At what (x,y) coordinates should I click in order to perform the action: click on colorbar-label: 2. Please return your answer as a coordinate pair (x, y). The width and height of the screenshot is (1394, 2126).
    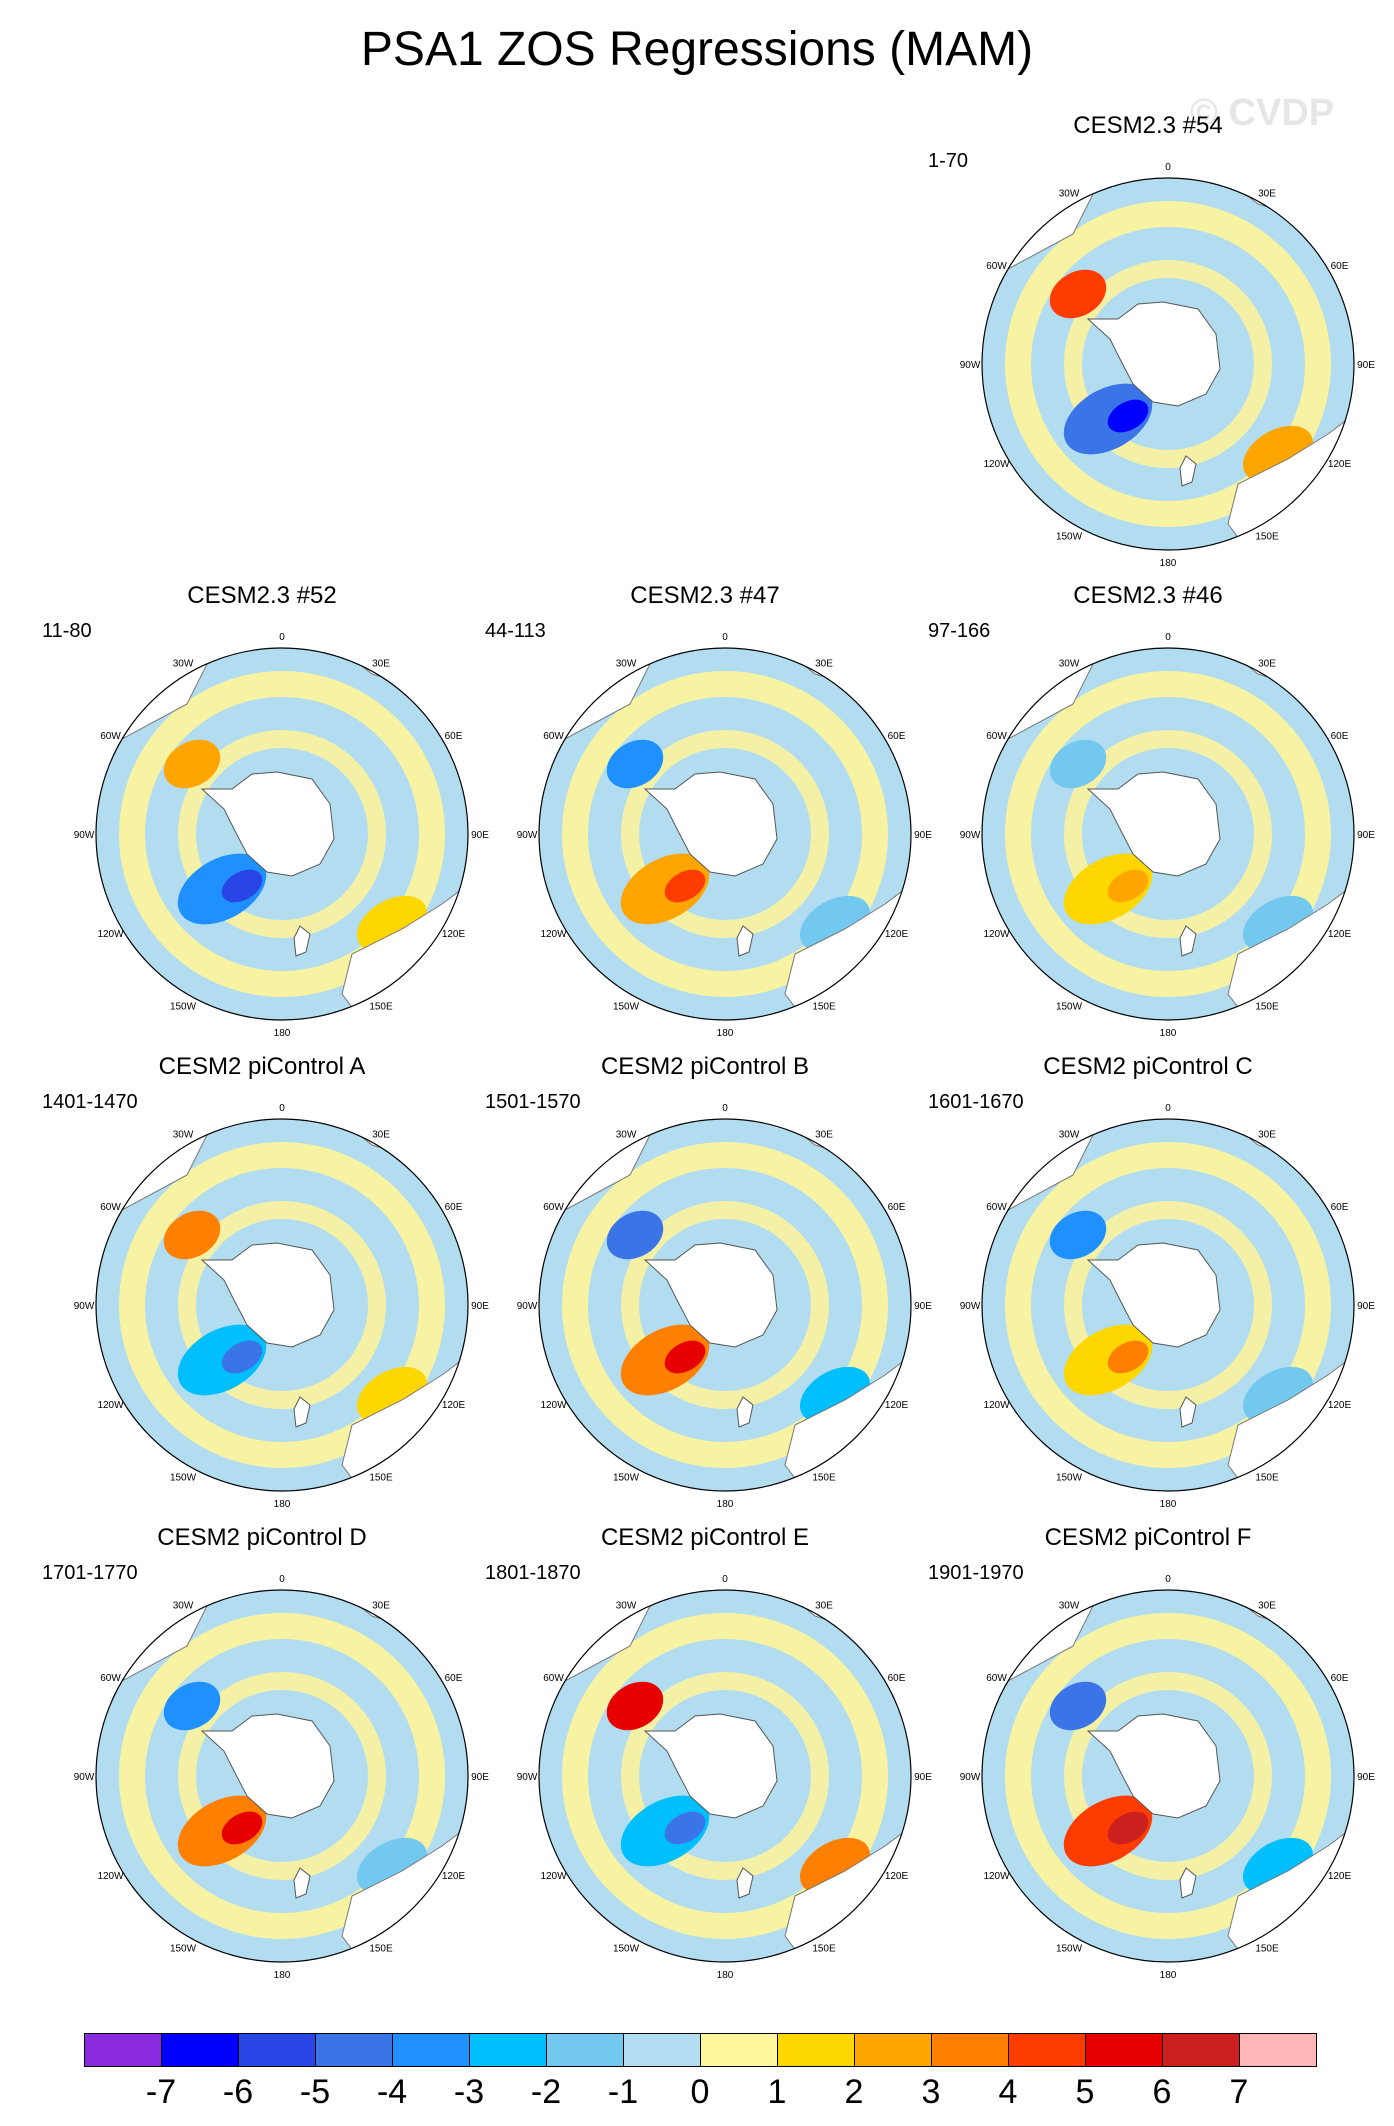
    Looking at the image, I should click on (854, 2092).